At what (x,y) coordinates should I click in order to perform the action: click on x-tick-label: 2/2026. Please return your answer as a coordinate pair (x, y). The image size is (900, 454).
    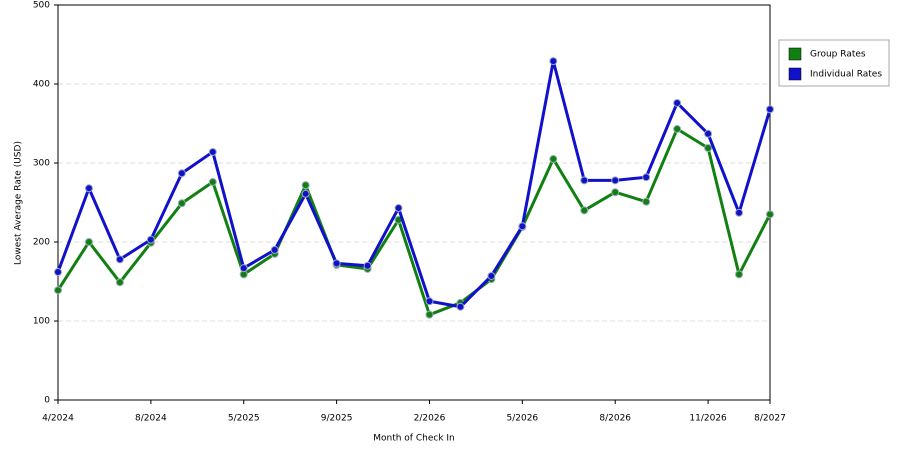
    Looking at the image, I should click on (430, 419).